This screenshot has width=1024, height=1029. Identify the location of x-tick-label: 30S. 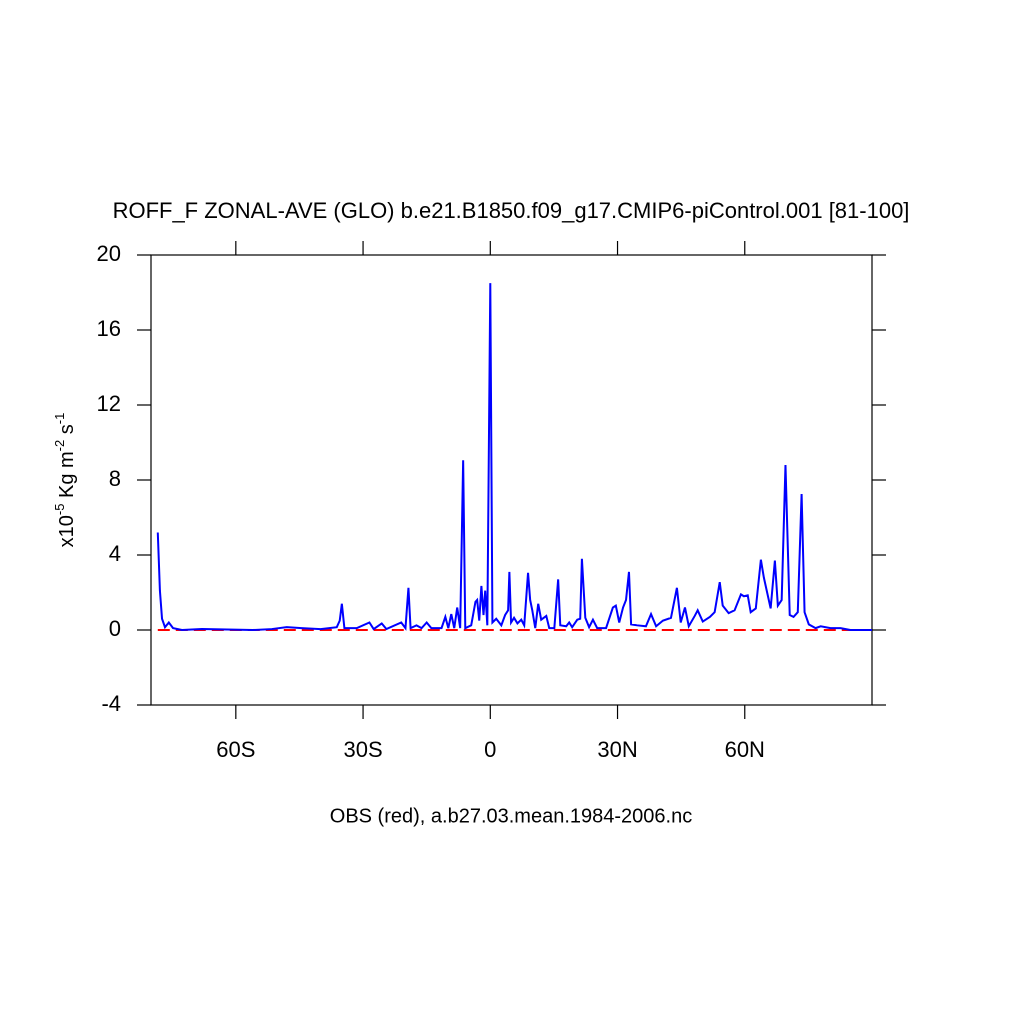
(362, 749).